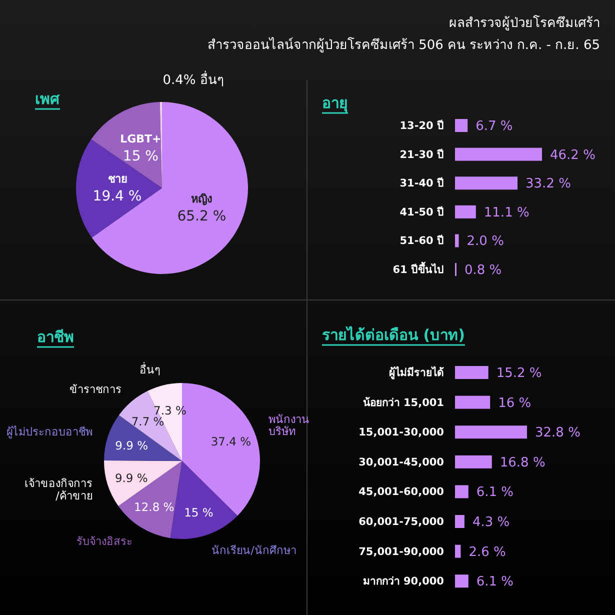 The height and width of the screenshot is (615, 615). Describe the element at coordinates (557, 433) in the screenshot. I see `data-label: 32.8 %` at that location.